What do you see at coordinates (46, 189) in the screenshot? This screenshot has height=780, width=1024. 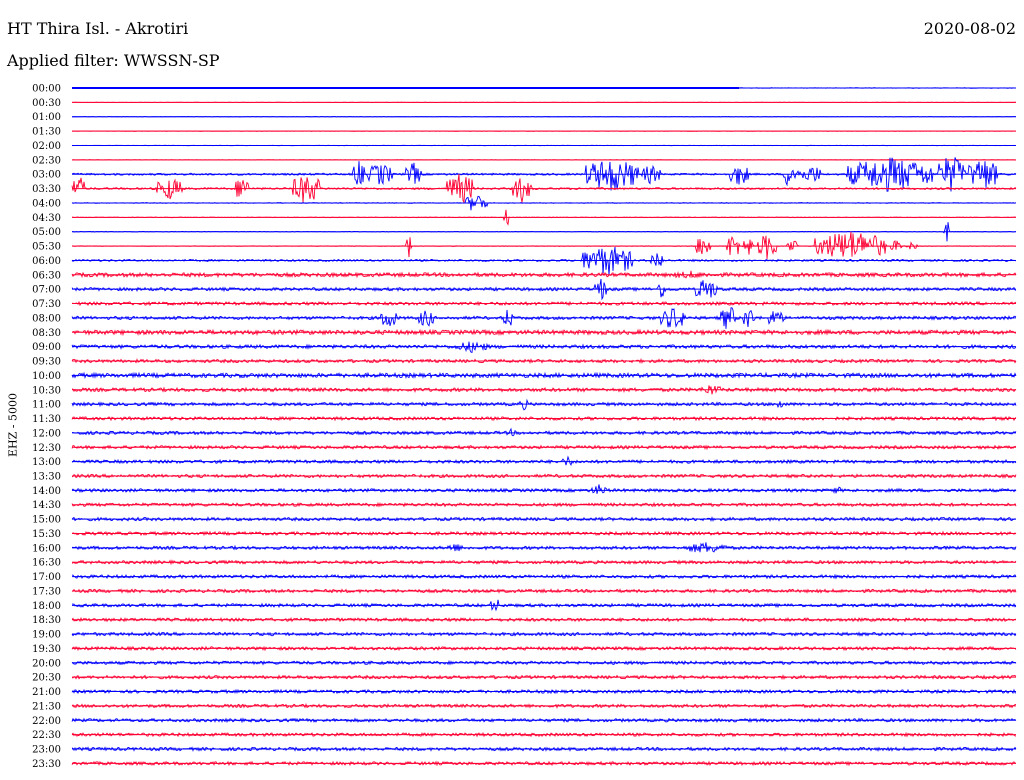 I see `row-time-label: 03:30` at bounding box center [46, 189].